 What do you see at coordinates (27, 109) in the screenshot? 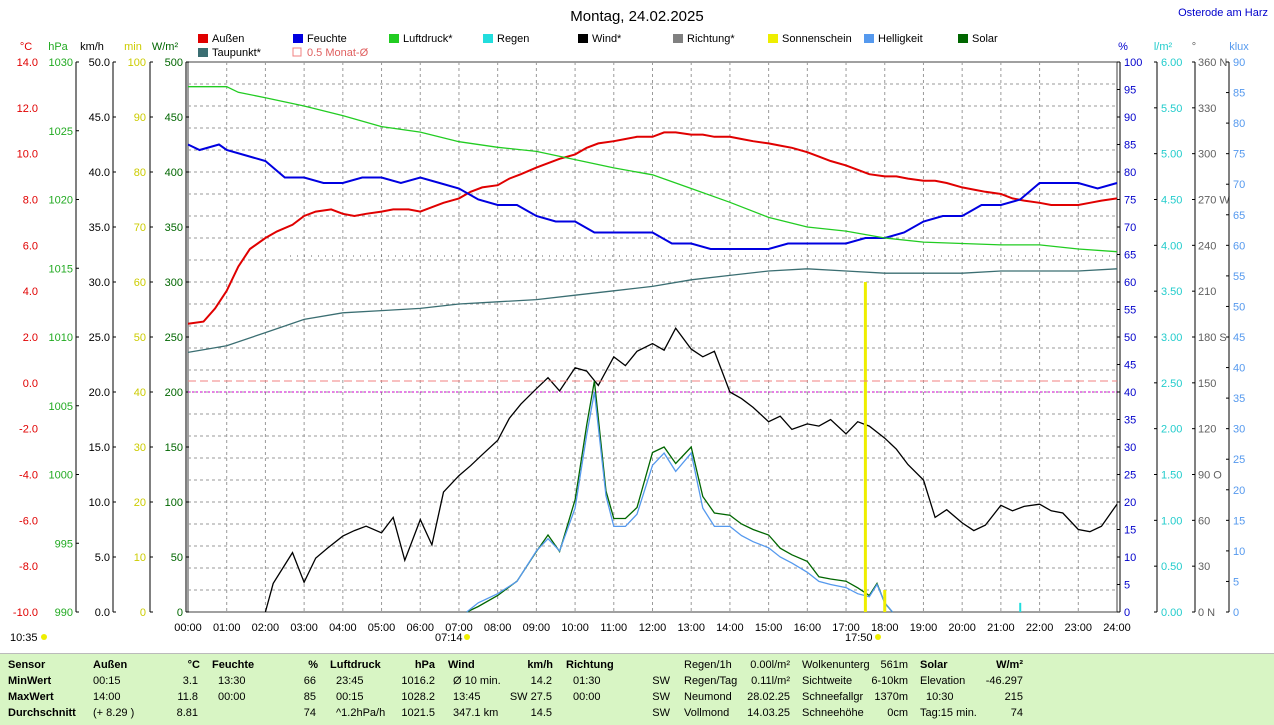
I see `axis-tick: 12.0` at bounding box center [27, 109].